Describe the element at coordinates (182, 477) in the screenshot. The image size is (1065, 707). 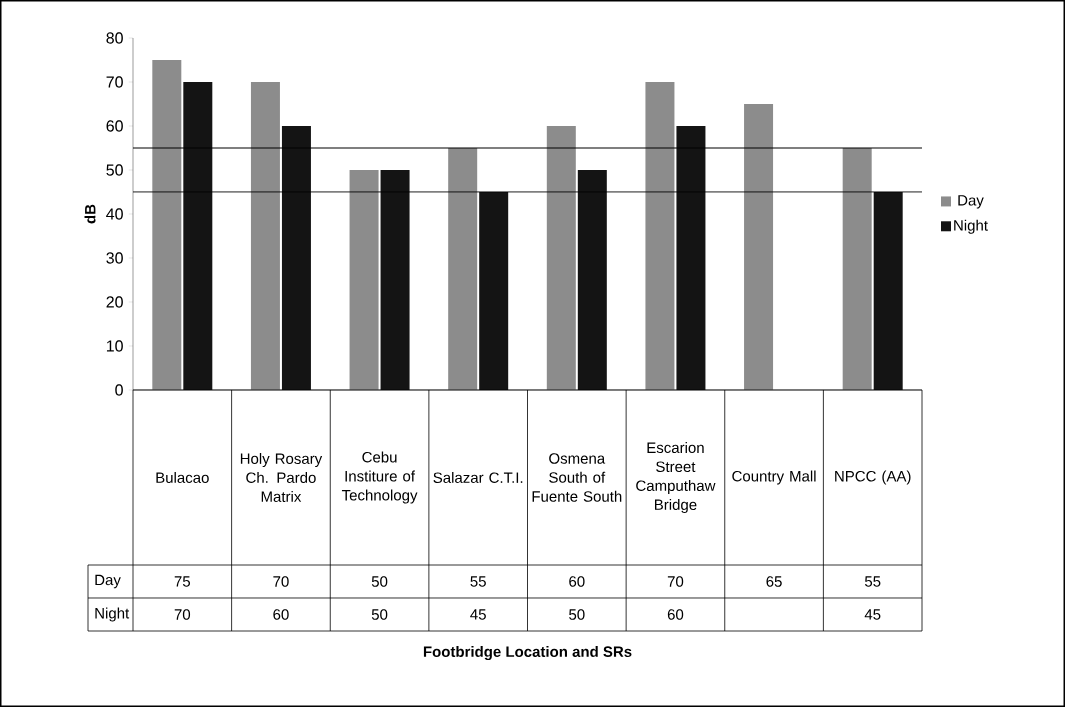
I see `x-tick-label: Bulacao` at that location.